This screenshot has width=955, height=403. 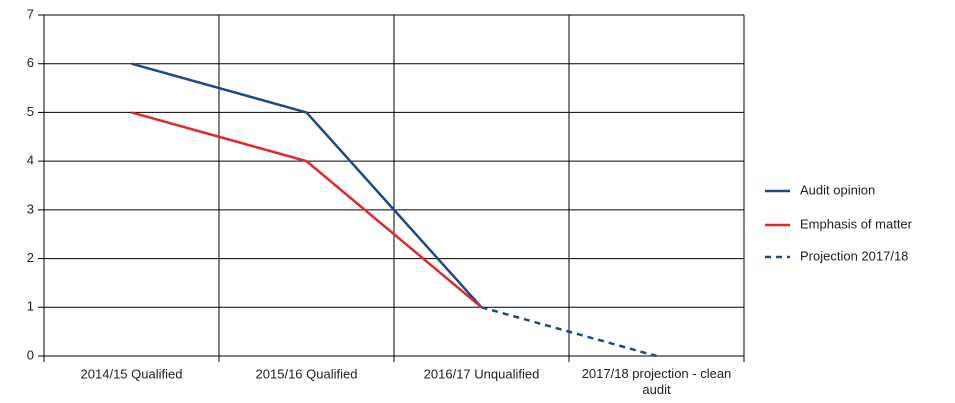 I want to click on x-tick-label: 2014/15 Qualified, so click(x=132, y=373).